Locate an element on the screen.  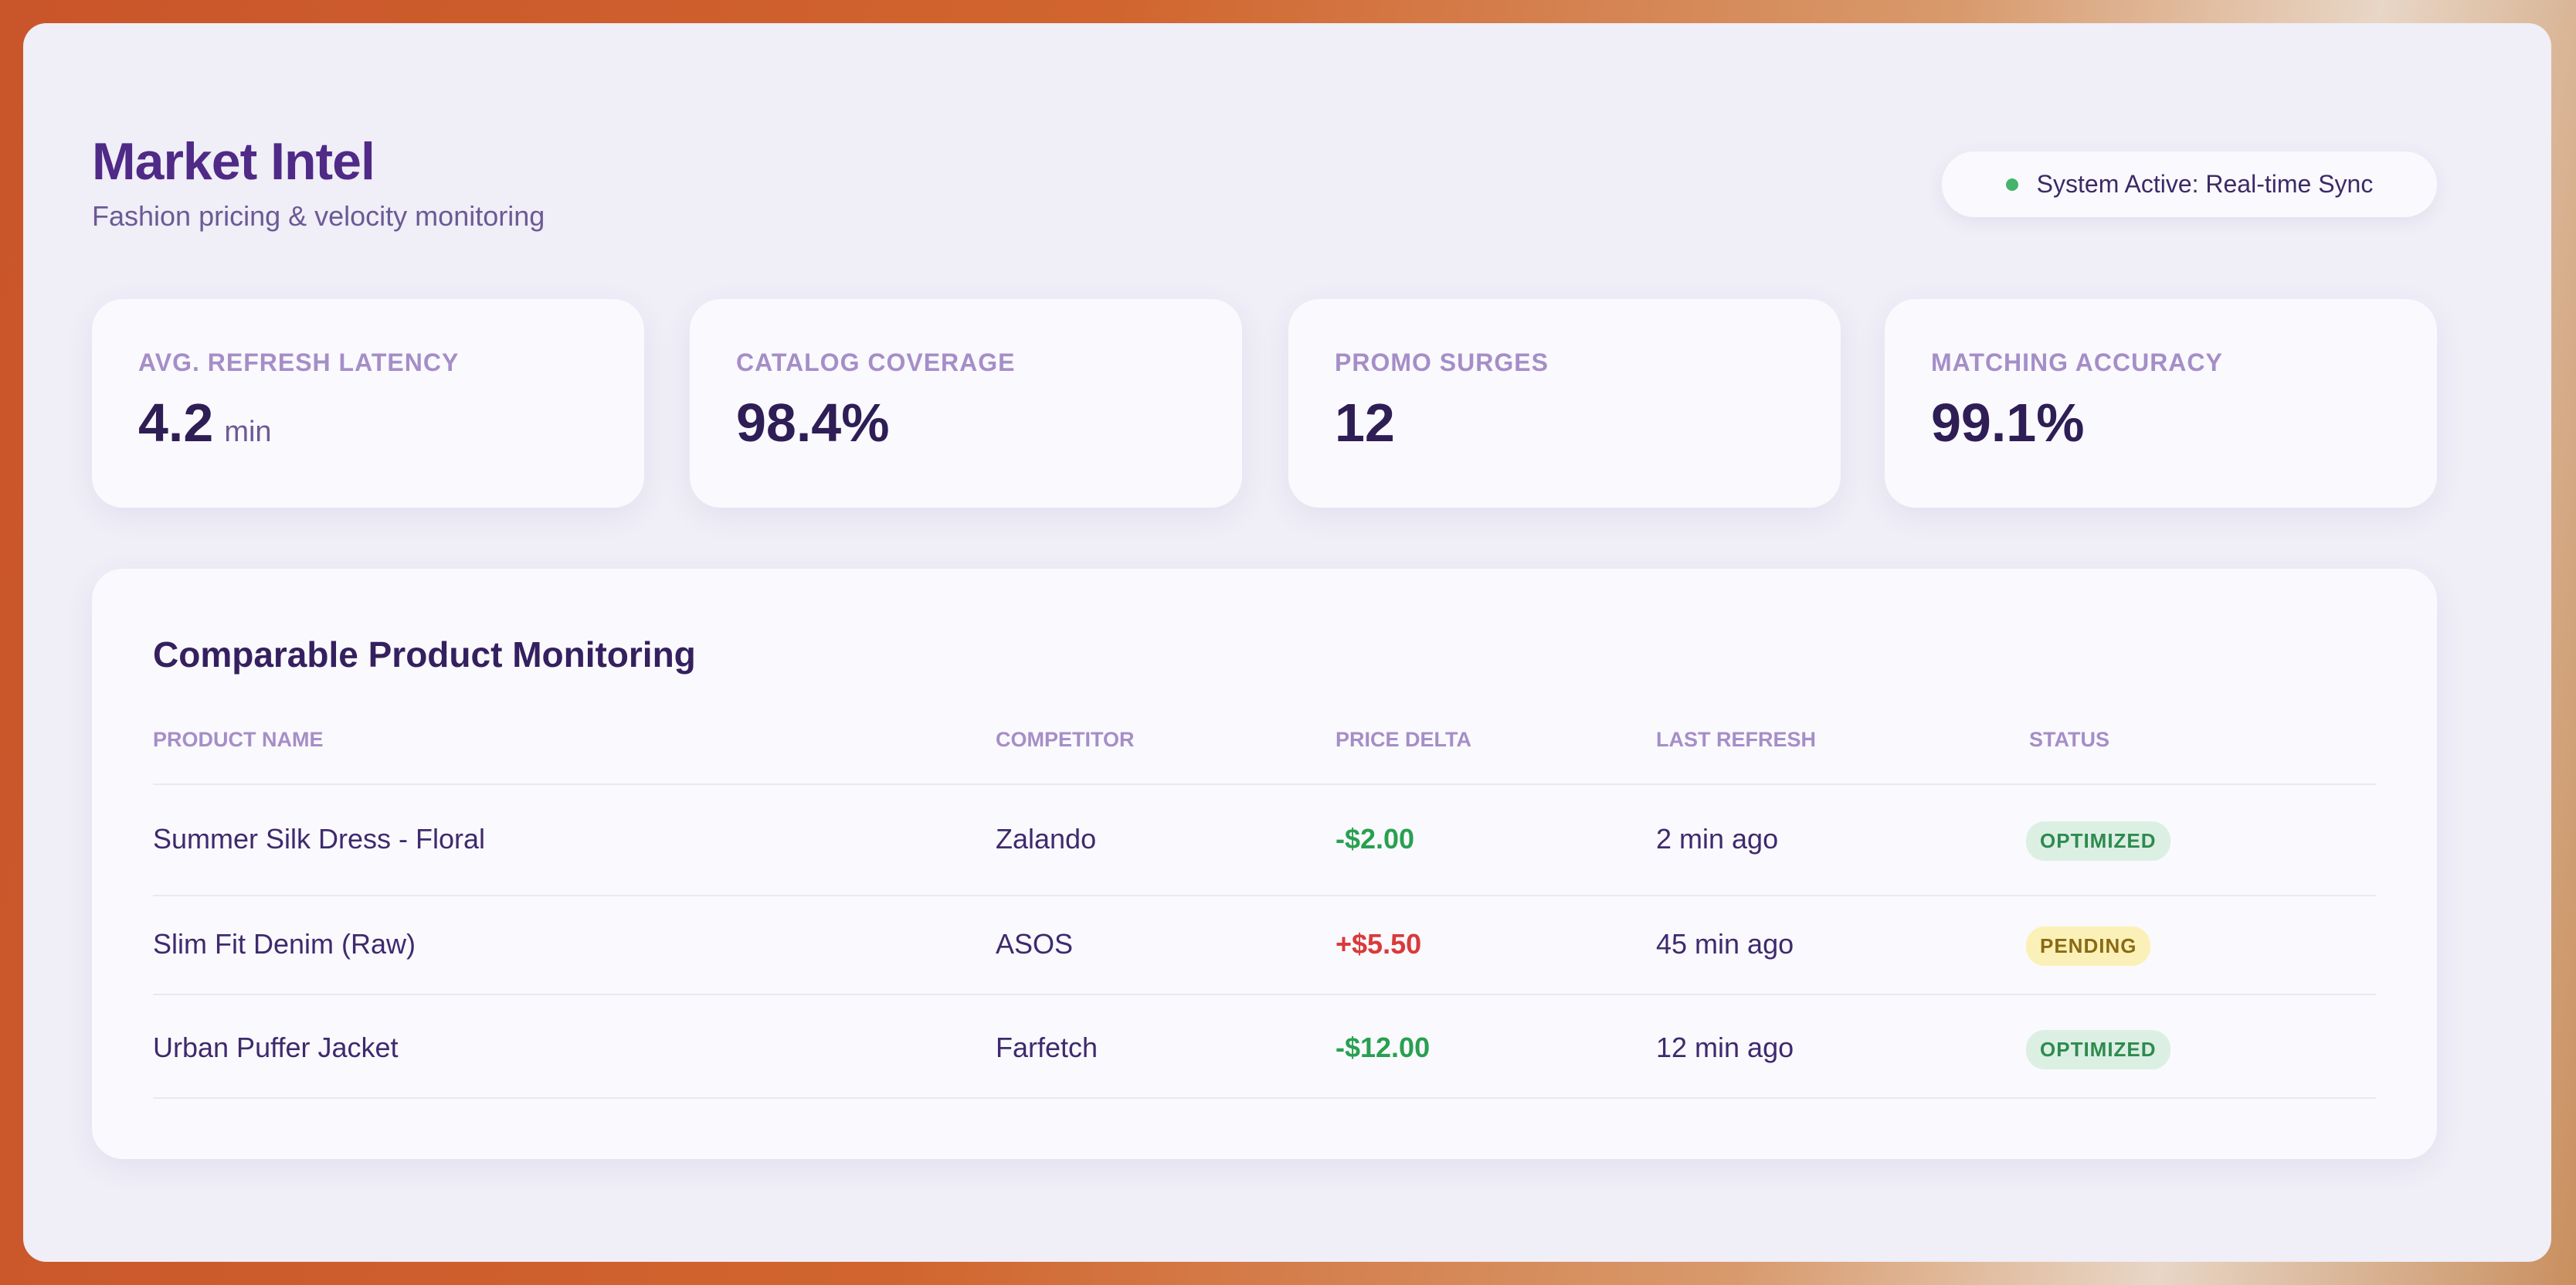
metric-number: 12 is located at coordinates (1365, 423).